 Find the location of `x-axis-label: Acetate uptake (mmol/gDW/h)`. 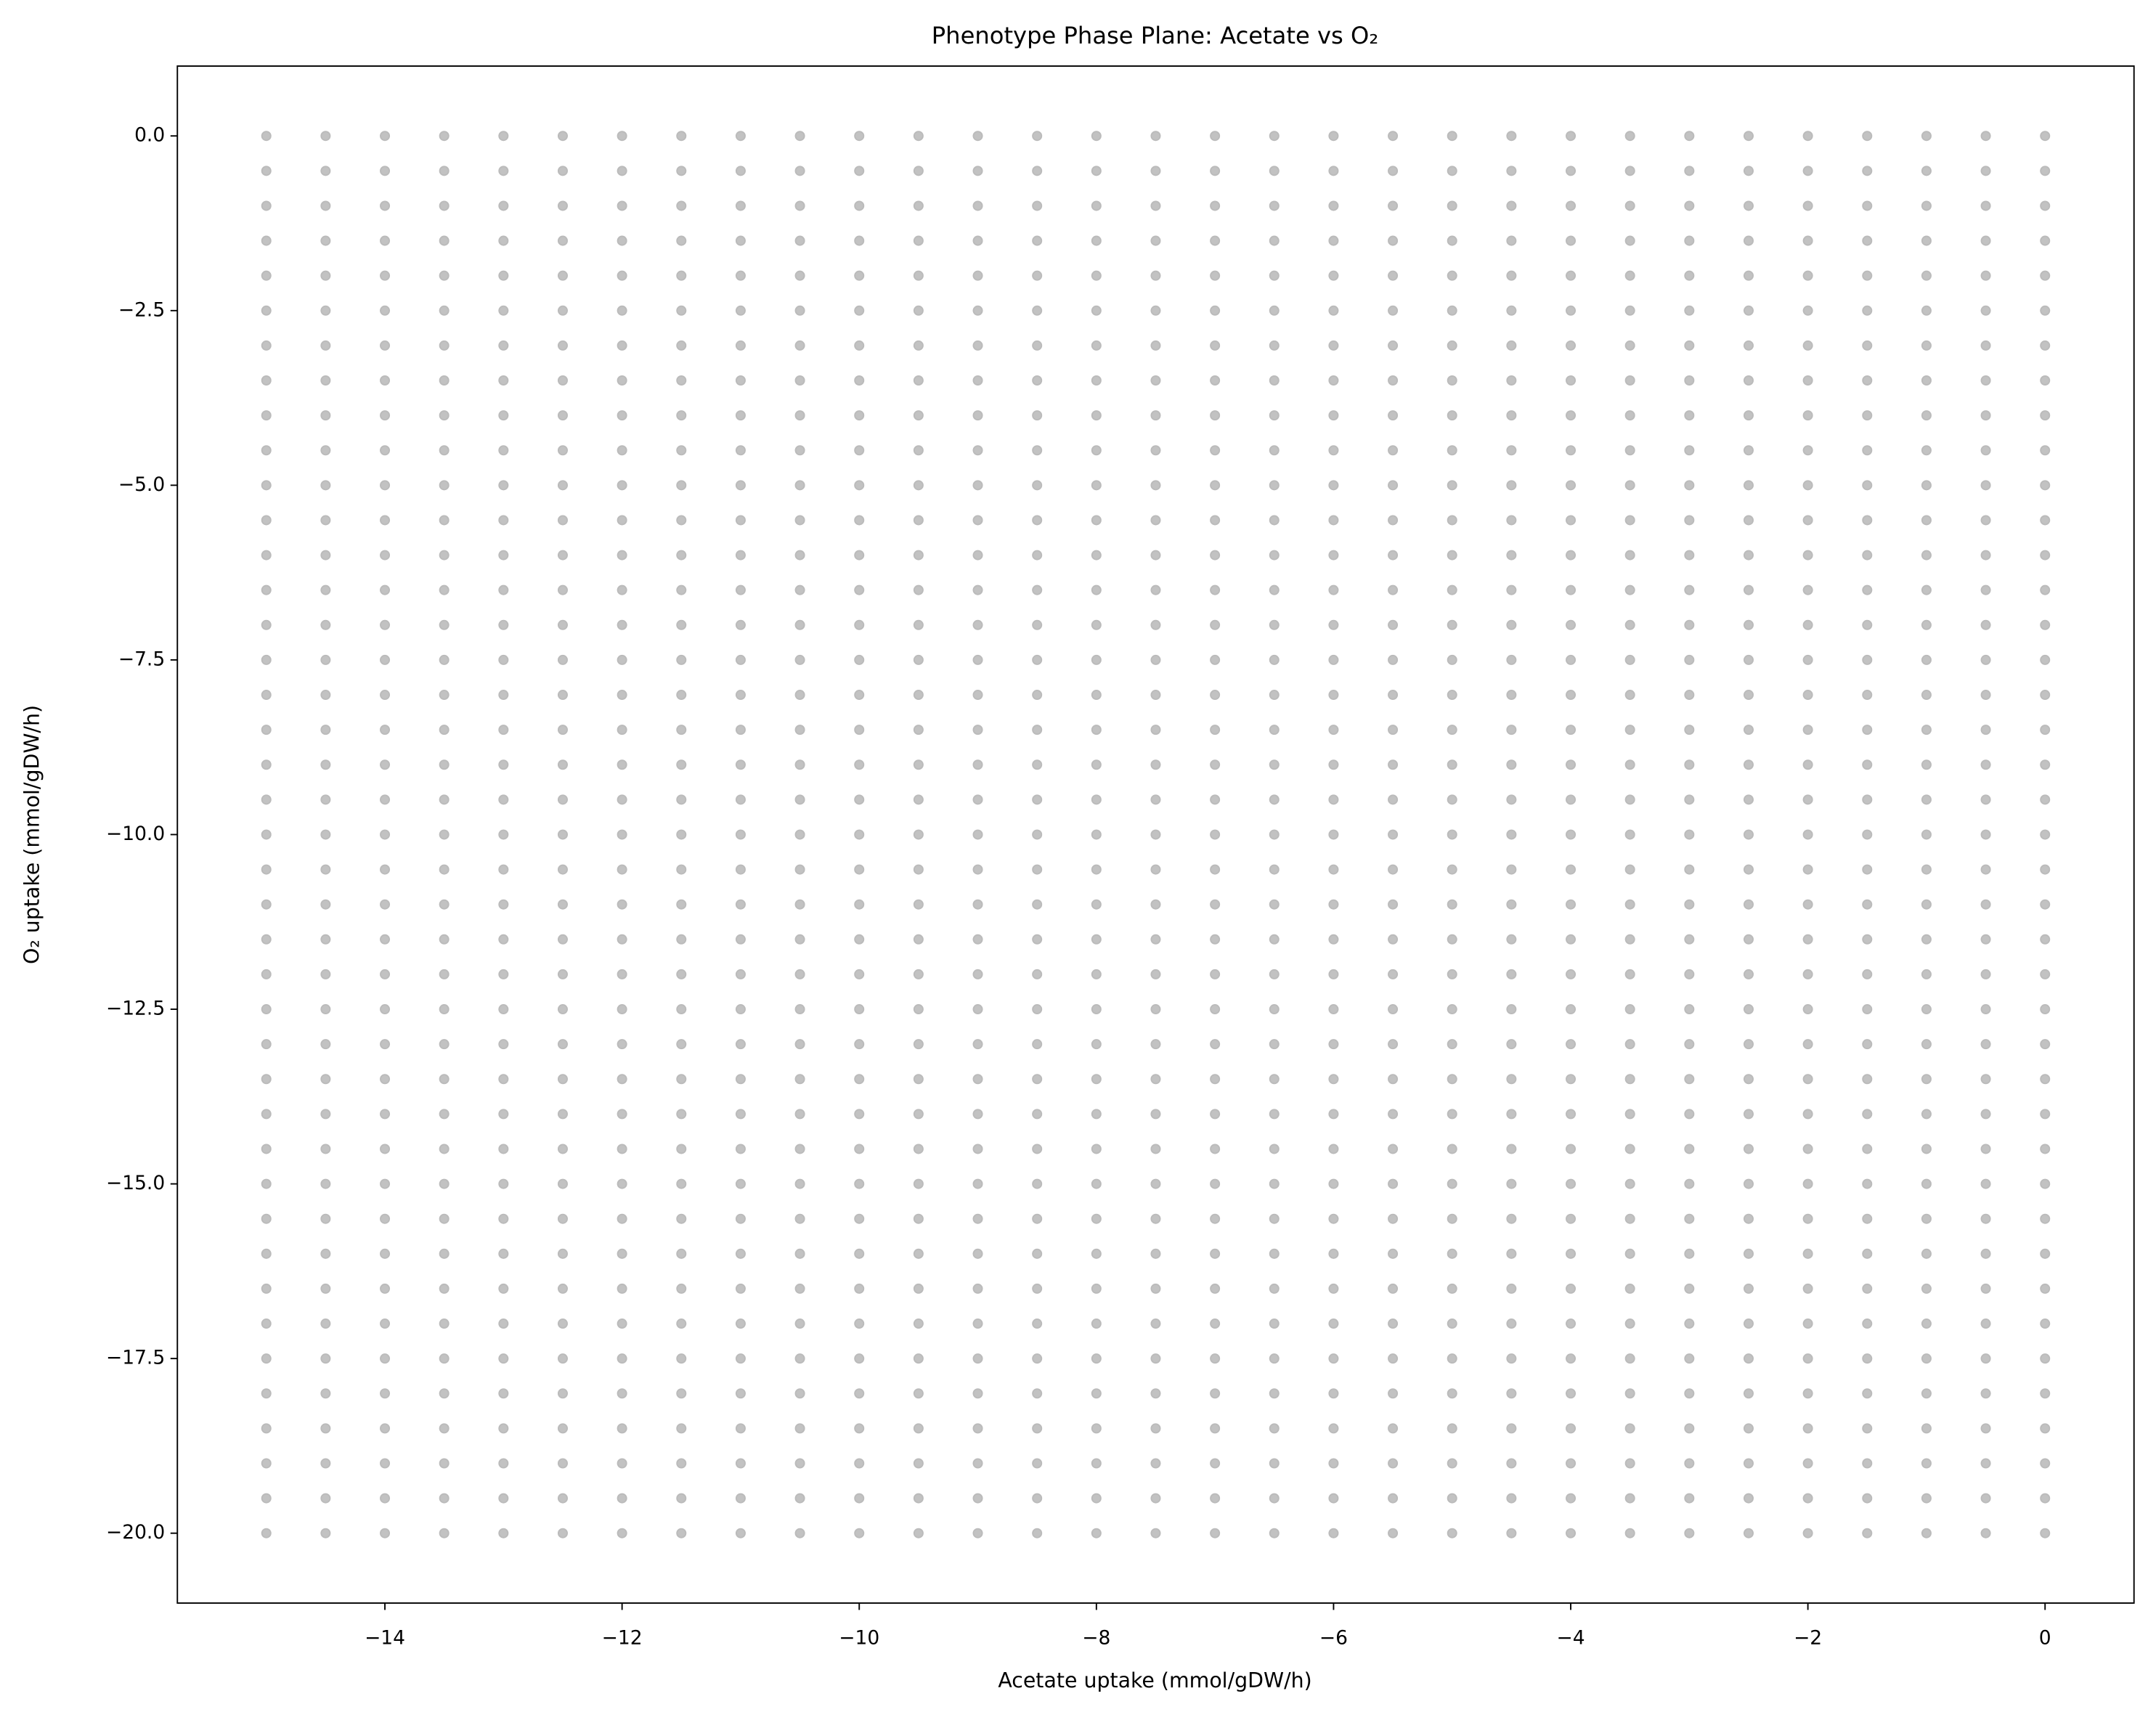

x-axis-label: Acetate uptake (mmol/gDW/h) is located at coordinates (1154, 1680).